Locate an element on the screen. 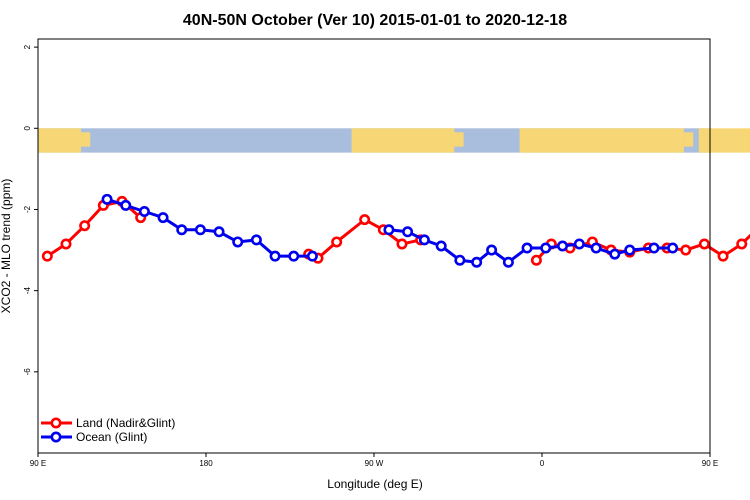 This screenshot has width=750, height=500. x-tick-label: 90 W is located at coordinates (374, 463).